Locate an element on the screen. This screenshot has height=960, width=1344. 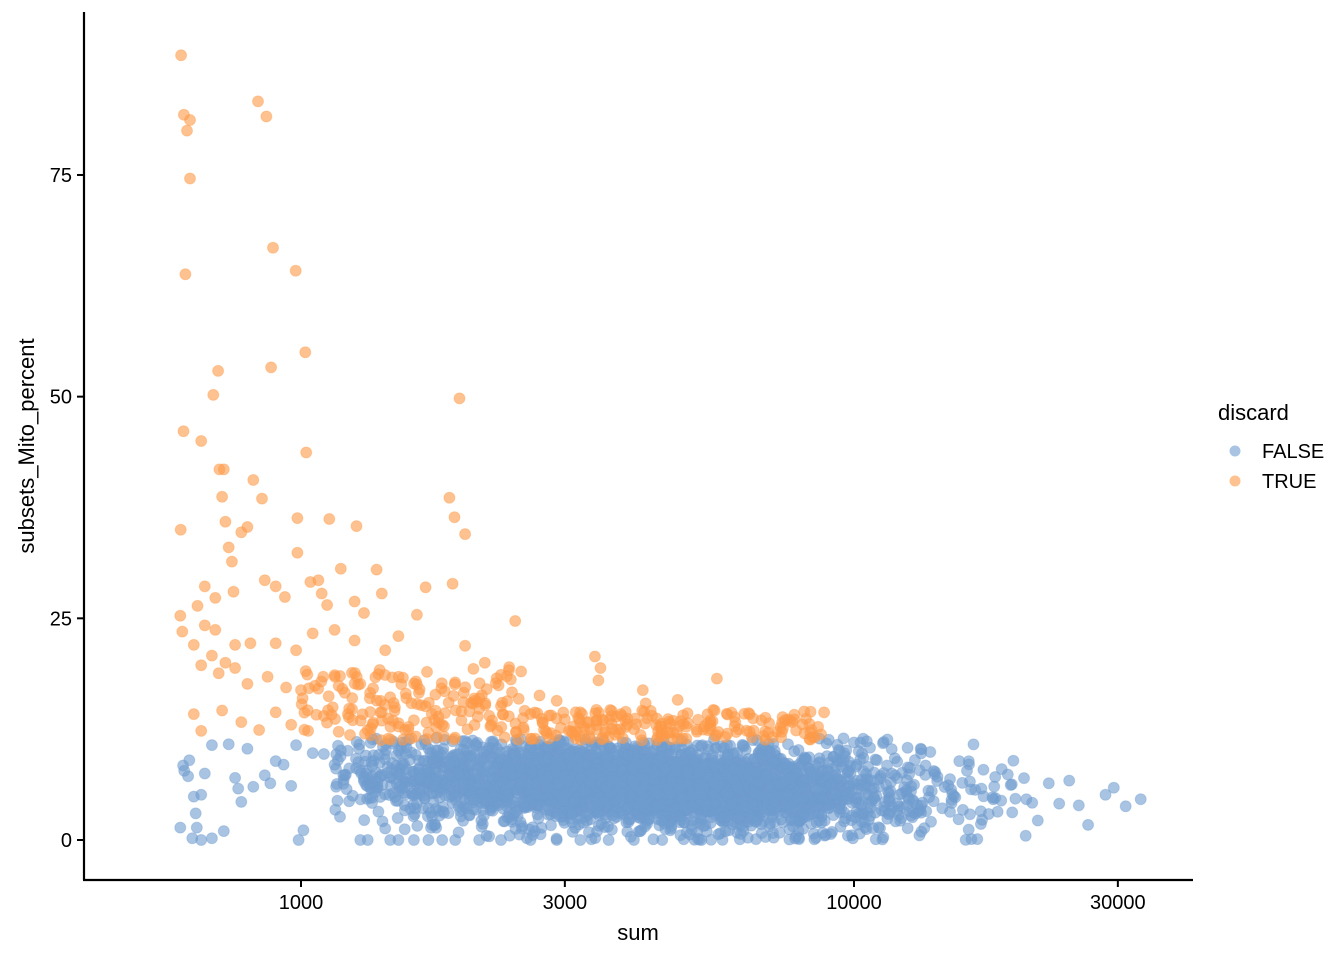
y-axis-title: subsets_Mito_percent is located at coordinates (26, 445).